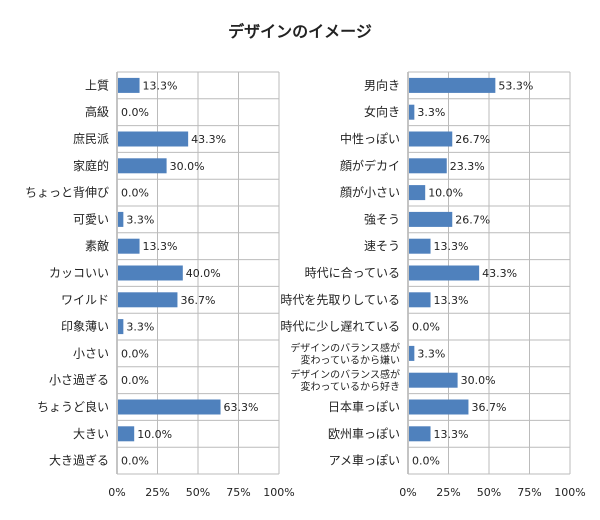  I want to click on category-label: 小さい, so click(91, 353).